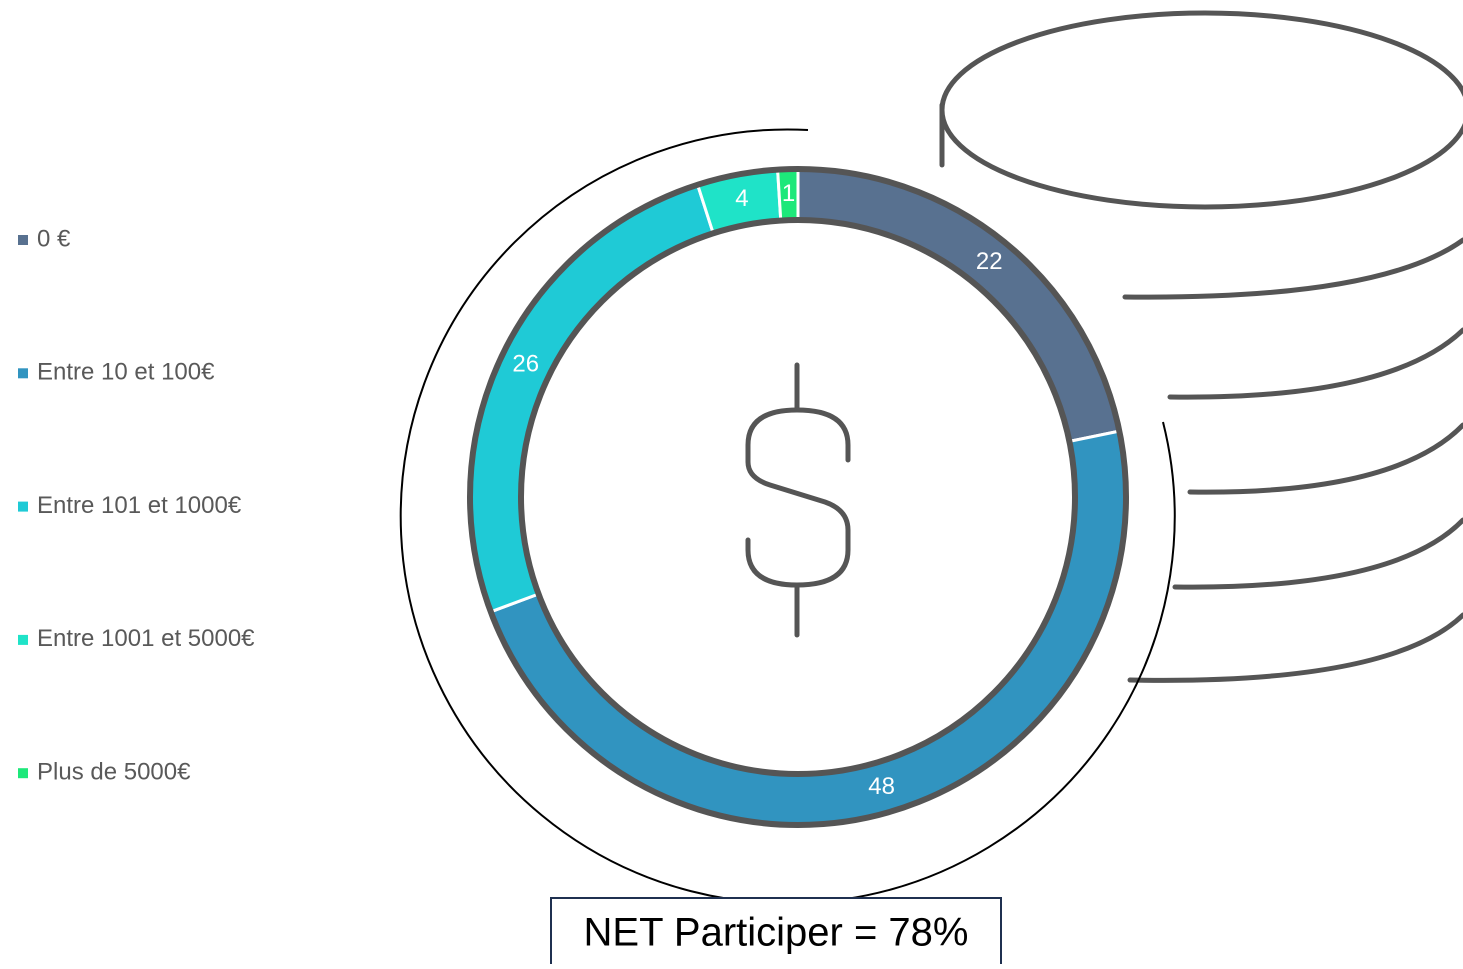 This screenshot has height=969, width=1463. Describe the element at coordinates (525, 363) in the screenshot. I see `data-label: 26` at that location.